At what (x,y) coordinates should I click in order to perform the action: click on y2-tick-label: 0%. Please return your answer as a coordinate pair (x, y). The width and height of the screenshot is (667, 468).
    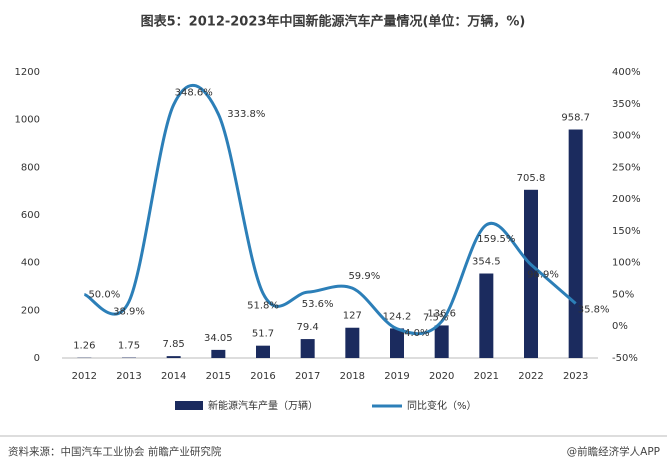
    Looking at the image, I should click on (620, 326).